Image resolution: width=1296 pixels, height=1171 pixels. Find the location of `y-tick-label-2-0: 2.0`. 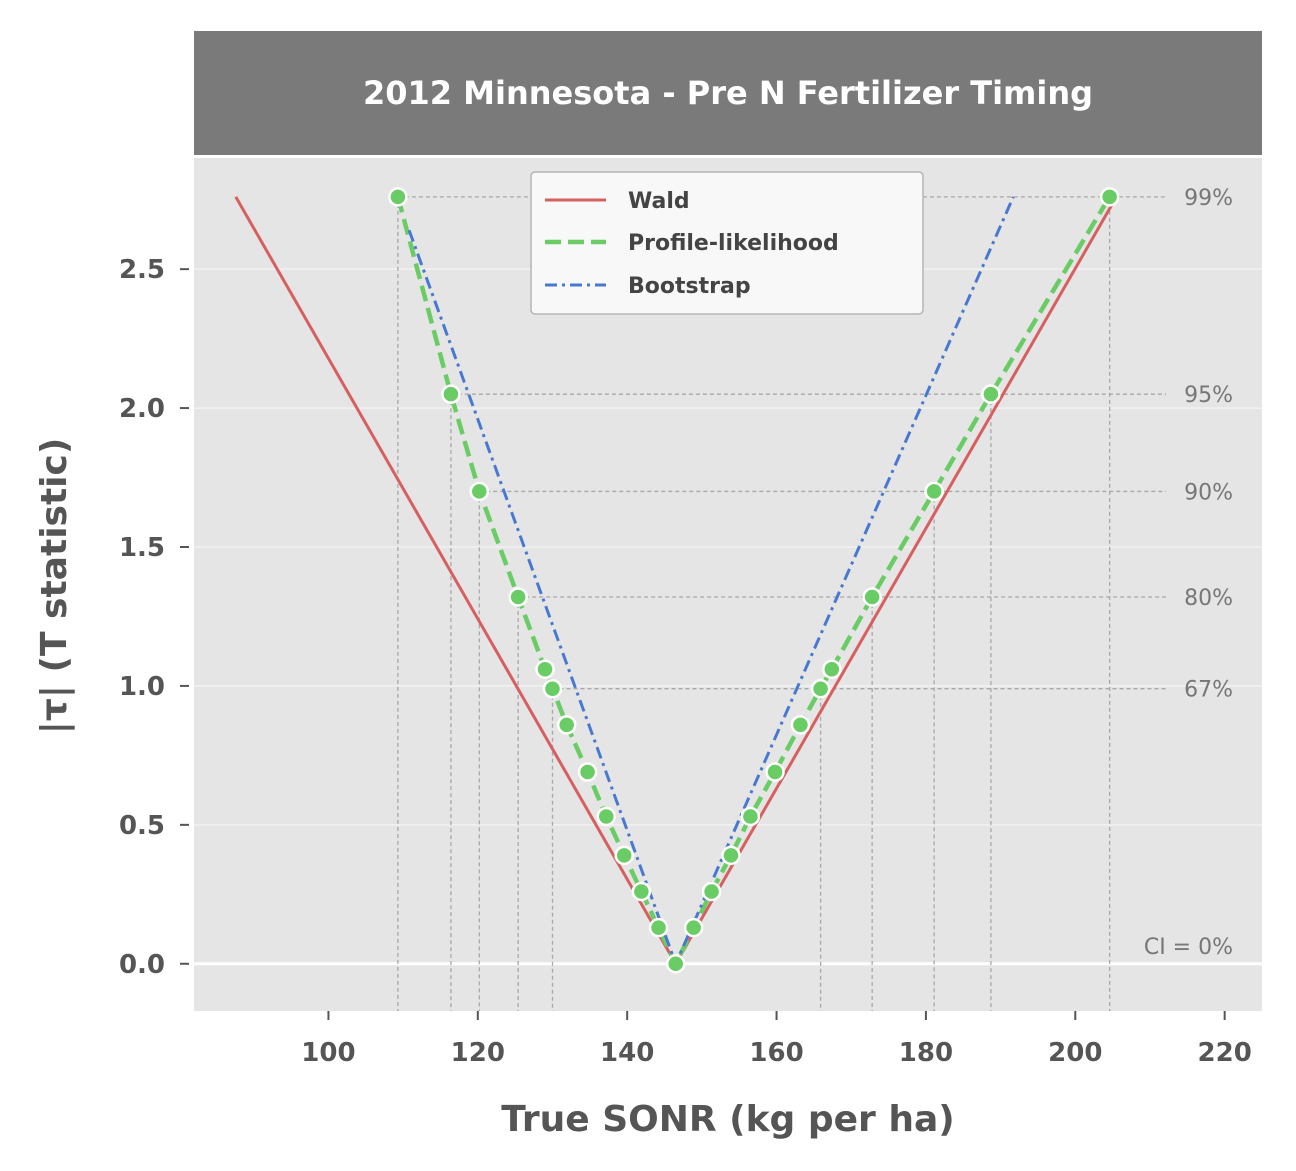

y-tick-label-2-0: 2.0 is located at coordinates (142, 409).